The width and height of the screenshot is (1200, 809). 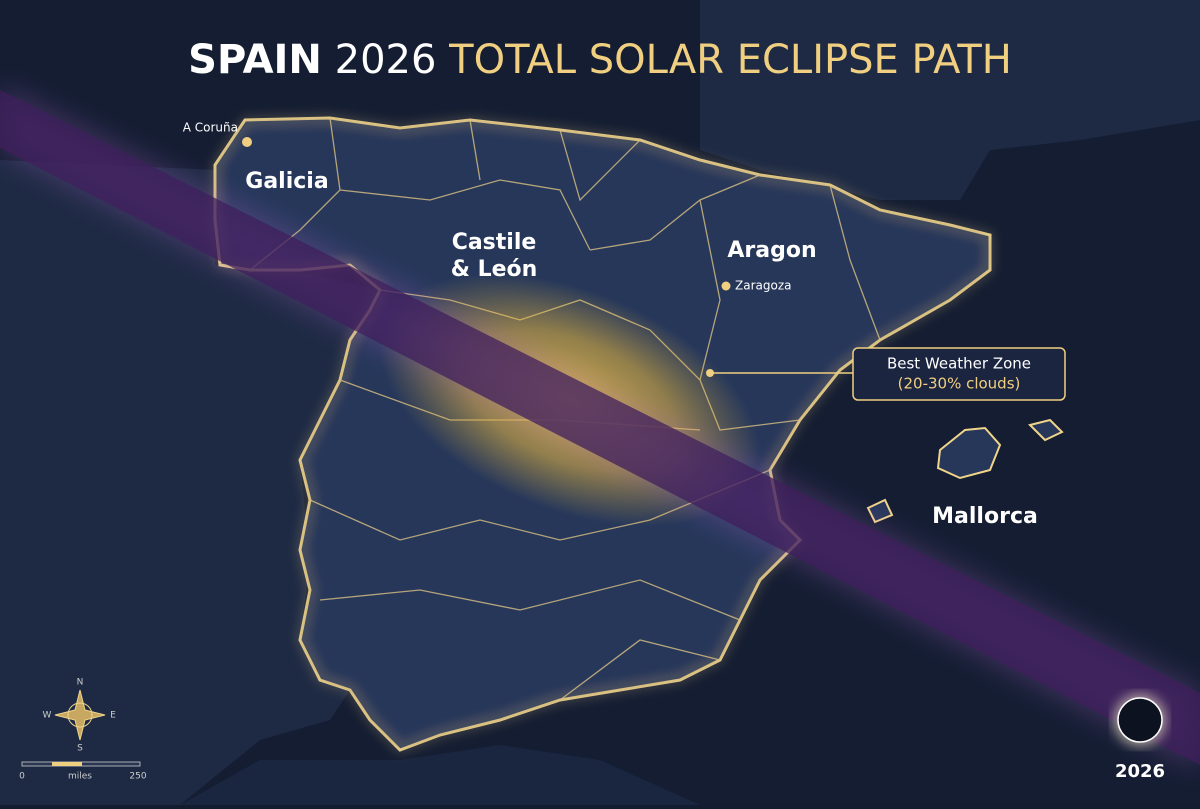 What do you see at coordinates (22, 777) in the screenshot?
I see `scale-label: 0` at bounding box center [22, 777].